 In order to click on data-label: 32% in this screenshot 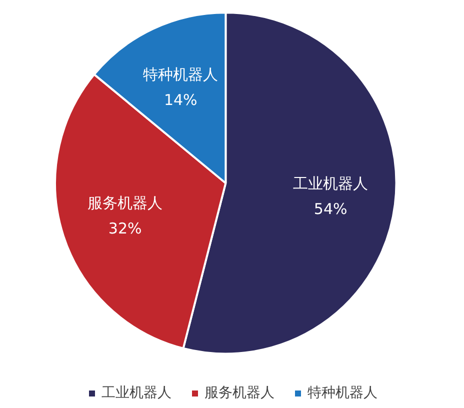, I will do `click(125, 229)`.